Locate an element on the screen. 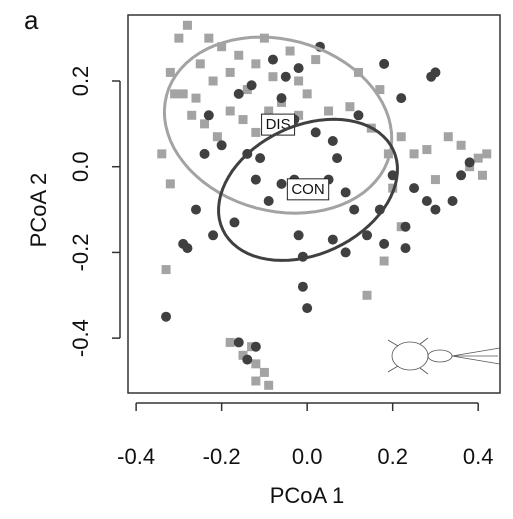 Image resolution: width=513 pixels, height=519 pixels. x-tick-label: -0.4 is located at coordinates (136, 456).